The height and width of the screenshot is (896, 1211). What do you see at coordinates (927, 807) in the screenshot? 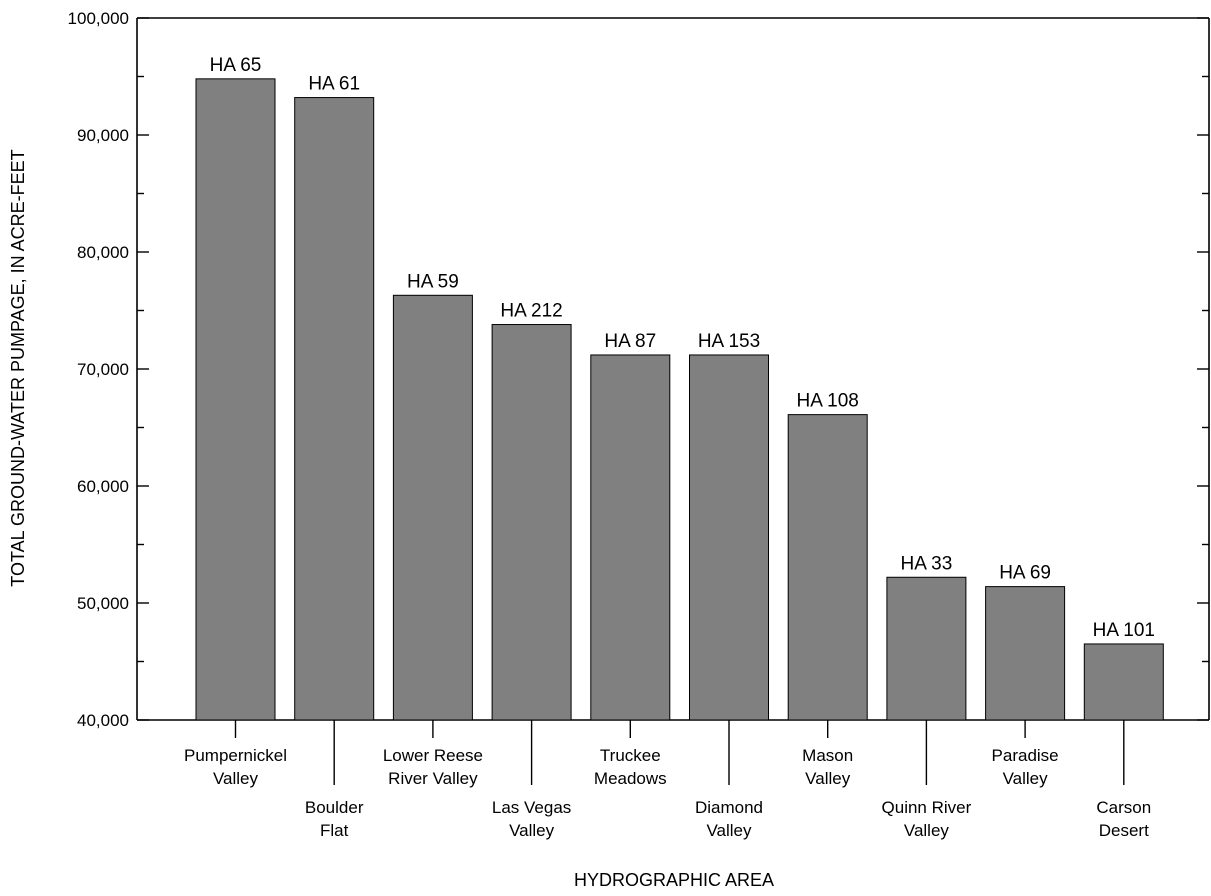
I see `x-tick-label: Quinn River` at bounding box center [927, 807].